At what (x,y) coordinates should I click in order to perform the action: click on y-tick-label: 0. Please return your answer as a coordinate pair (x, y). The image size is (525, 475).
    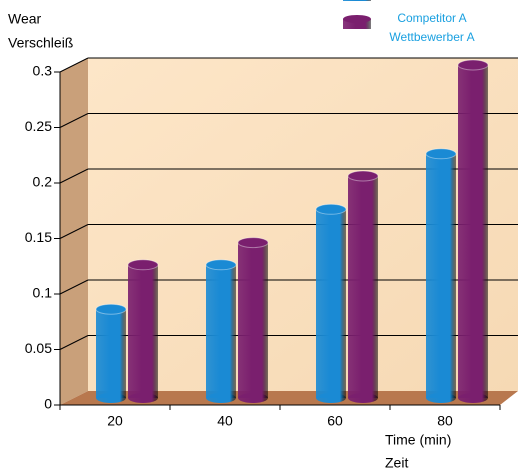
    Looking at the image, I should click on (48, 404).